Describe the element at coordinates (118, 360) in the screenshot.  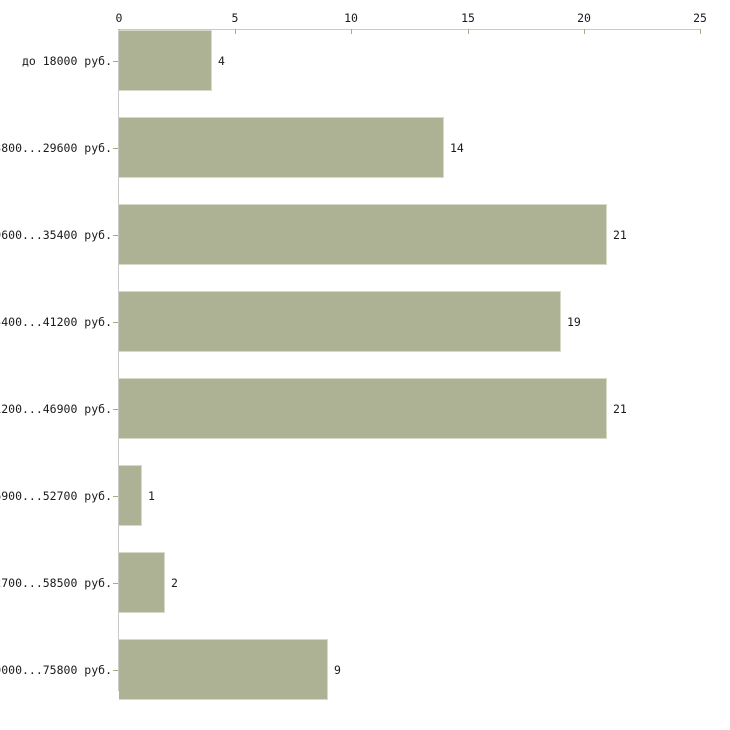
I see `y-axis-line` at that location.